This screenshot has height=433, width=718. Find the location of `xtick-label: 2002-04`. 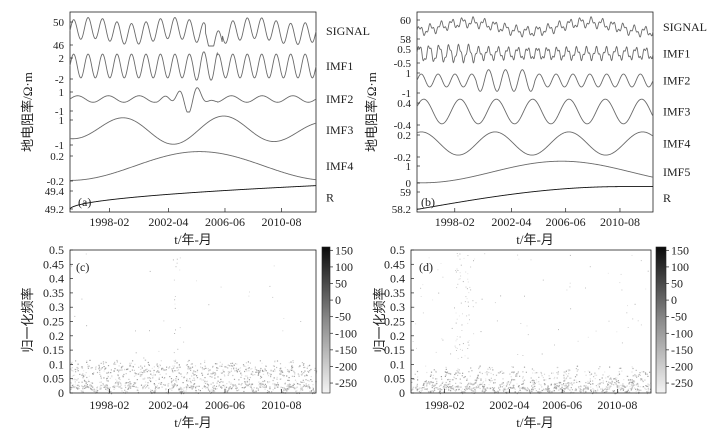

xtick-label: 2002-04 is located at coordinates (511, 222).